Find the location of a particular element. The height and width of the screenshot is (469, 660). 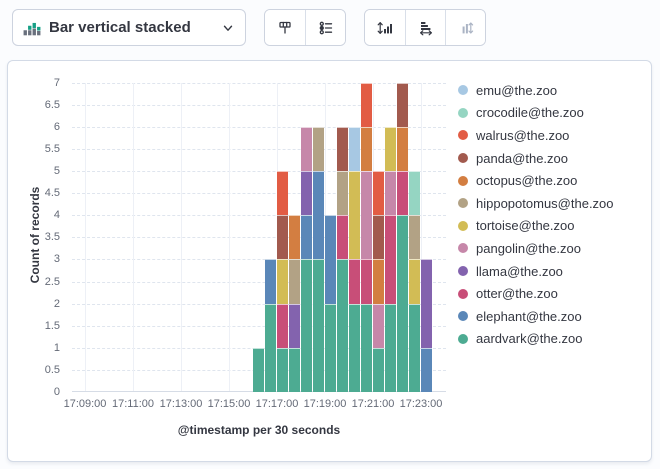

chart-type-dropdown: Bar vertical stacked is located at coordinates (129, 27).